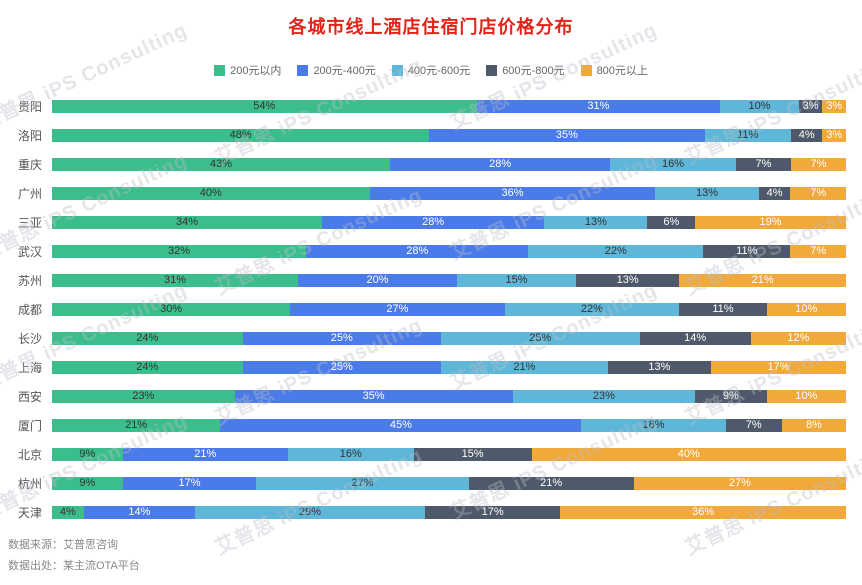 The width and height of the screenshot is (862, 585). I want to click on segment-value-label: 25%, so click(341, 338).